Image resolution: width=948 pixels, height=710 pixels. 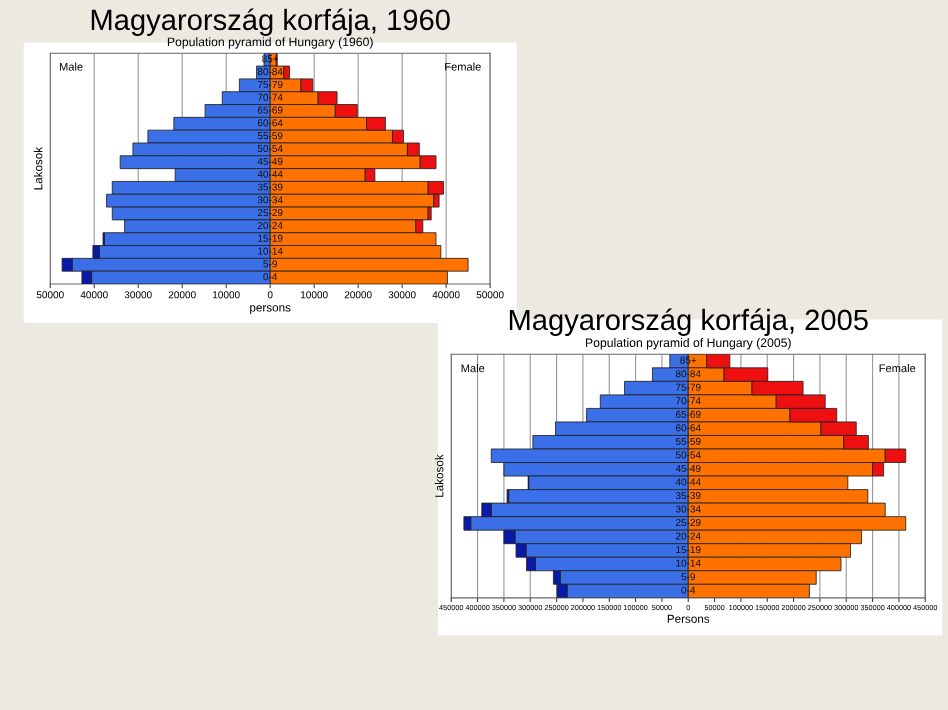 I want to click on chart-title: Magyarország korfája, 2005, so click(x=688, y=322).